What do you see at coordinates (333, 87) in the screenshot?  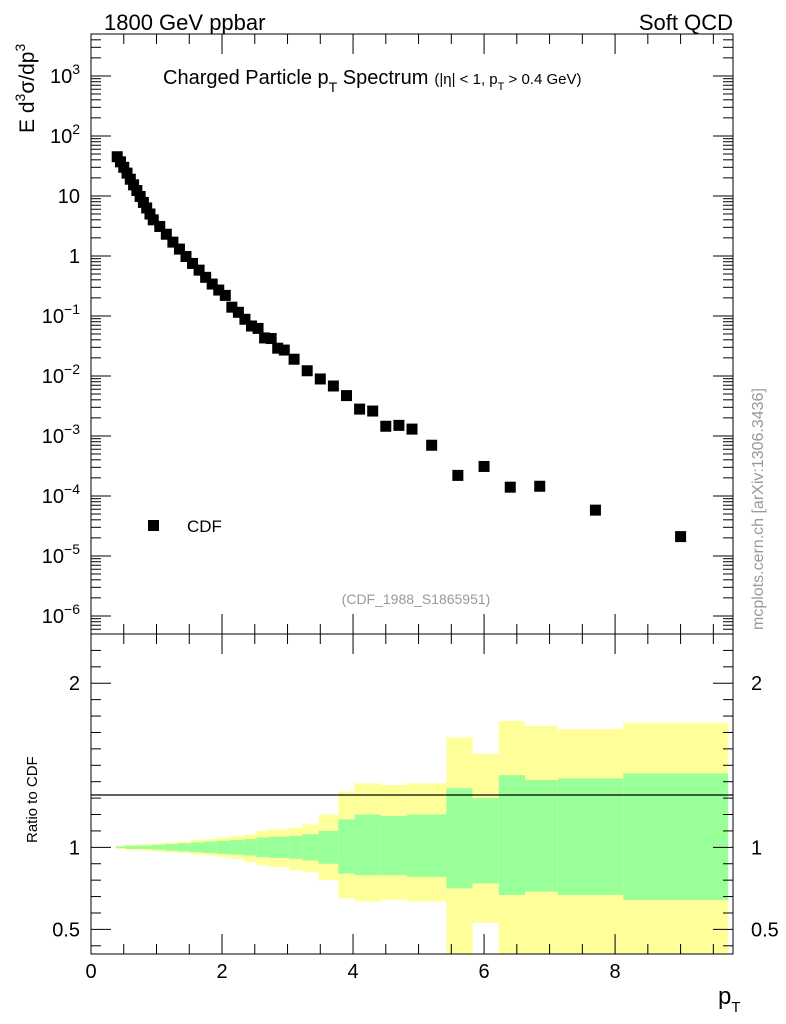 I see `chart-title-sub: T` at bounding box center [333, 87].